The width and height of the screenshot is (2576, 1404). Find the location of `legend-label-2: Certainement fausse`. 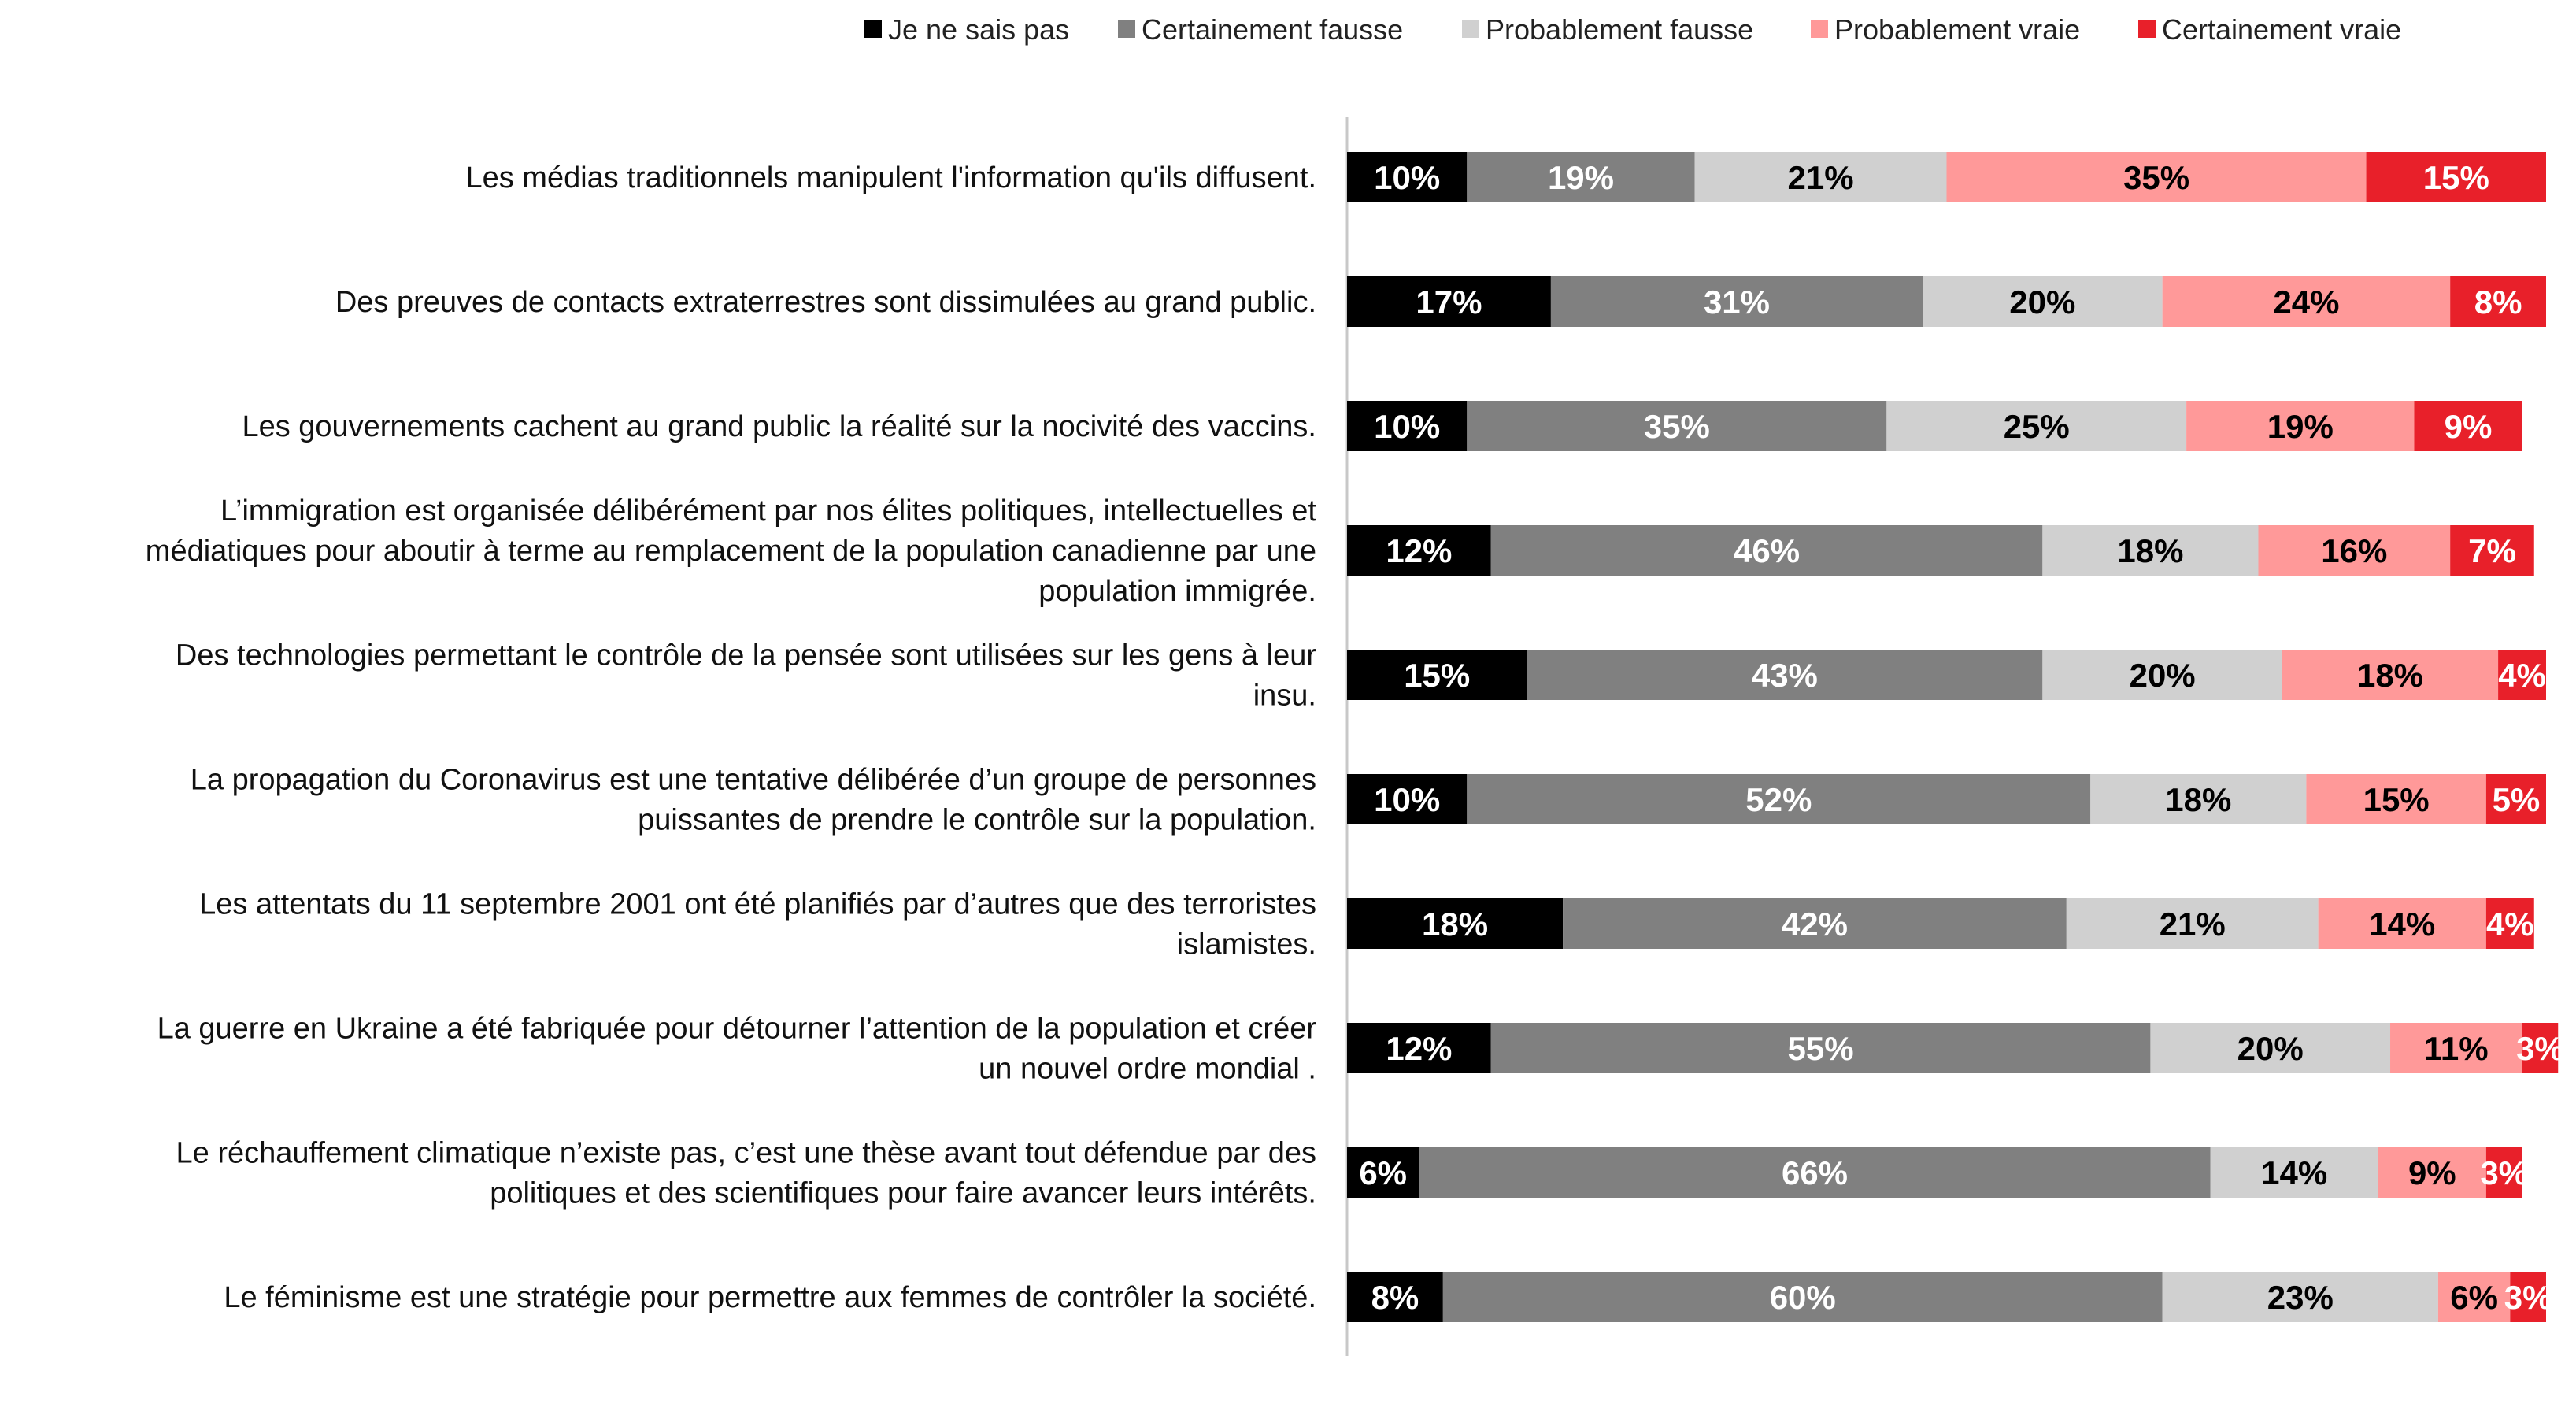

legend-label-2: Certainement fausse is located at coordinates (1272, 29).